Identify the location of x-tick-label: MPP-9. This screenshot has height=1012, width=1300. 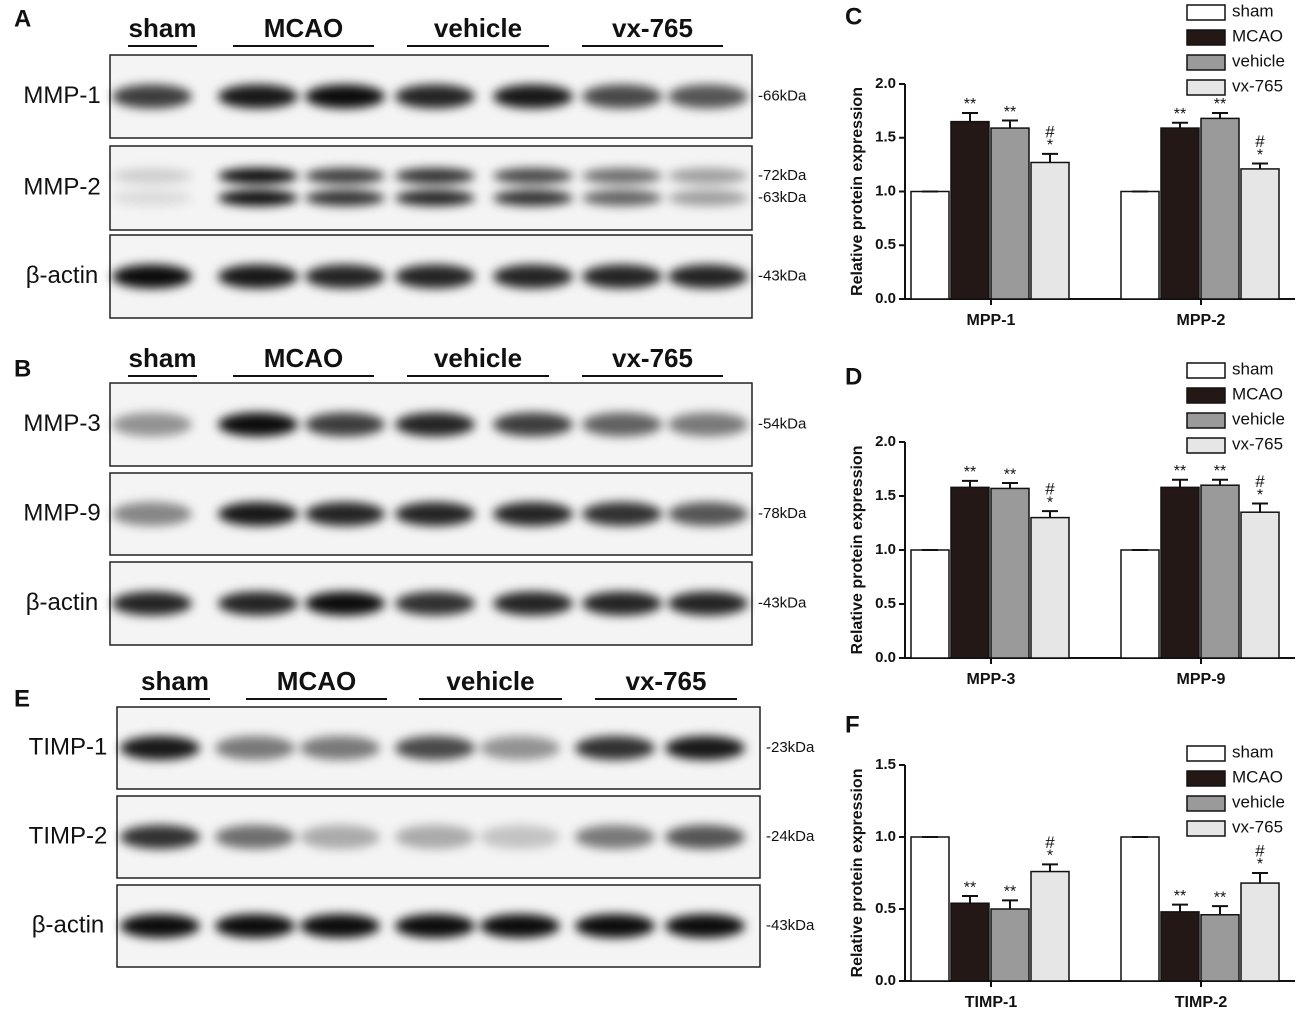
(1201, 679).